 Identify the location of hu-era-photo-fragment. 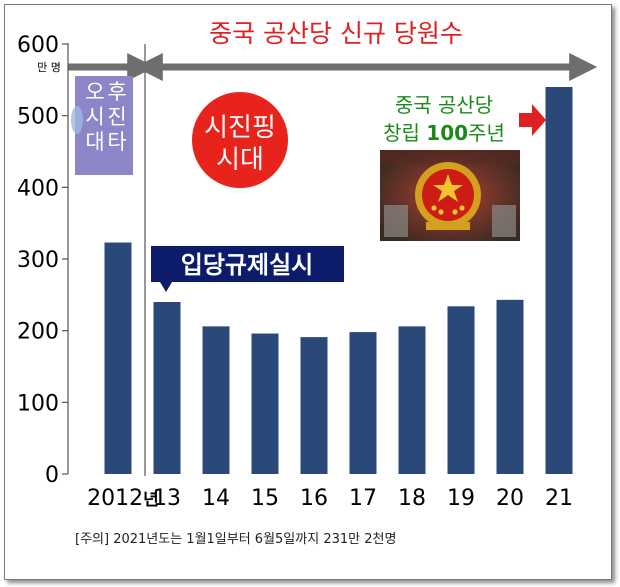
(77, 120).